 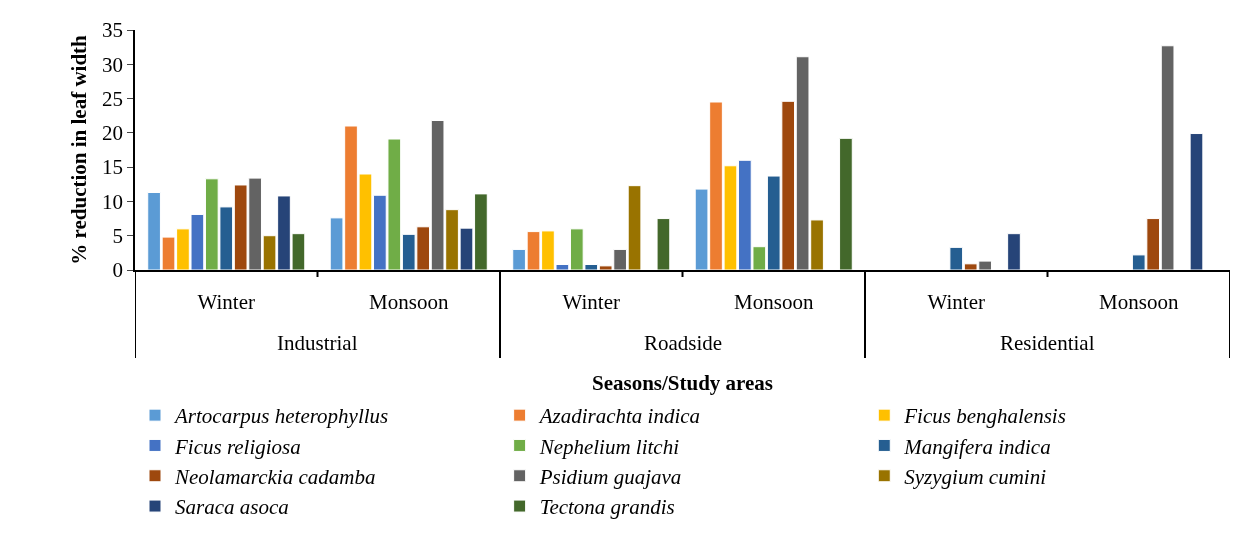 What do you see at coordinates (1047, 343) in the screenshot?
I see `text: Residential` at bounding box center [1047, 343].